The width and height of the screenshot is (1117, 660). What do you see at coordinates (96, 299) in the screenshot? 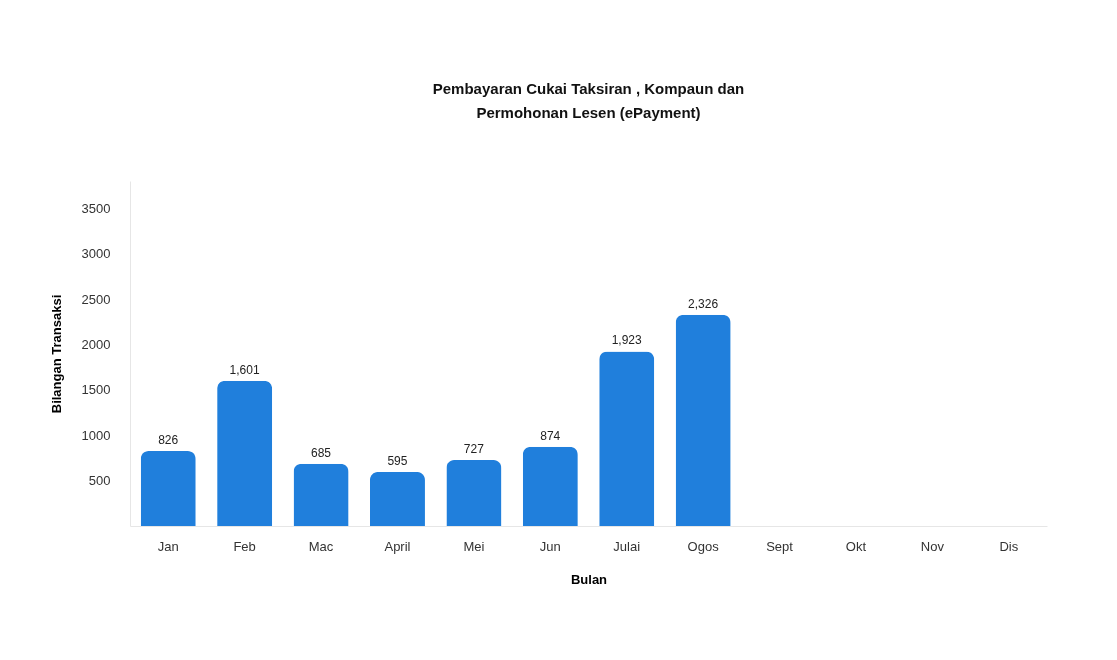
I see `y-tick-label: 2500` at bounding box center [96, 299].